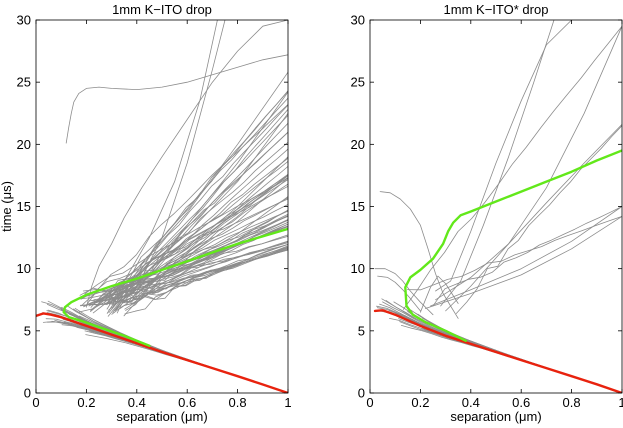 This screenshot has width=623, height=428. I want to click on green-mean-line, so click(175, 287).